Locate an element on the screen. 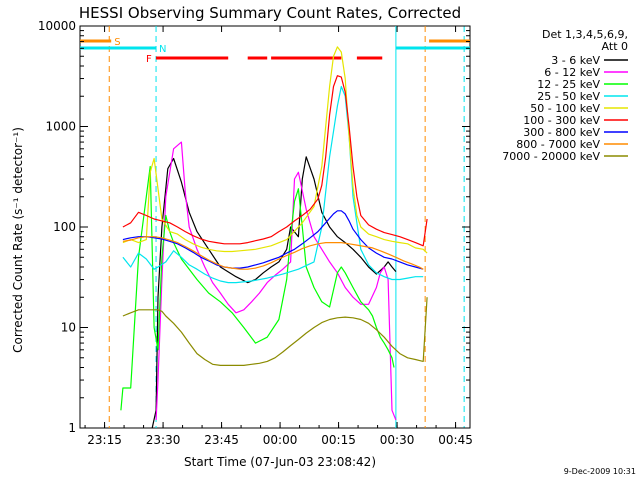 This screenshot has height=480, width=640. legend-label-6: 300 - 800 keV is located at coordinates (561, 132).